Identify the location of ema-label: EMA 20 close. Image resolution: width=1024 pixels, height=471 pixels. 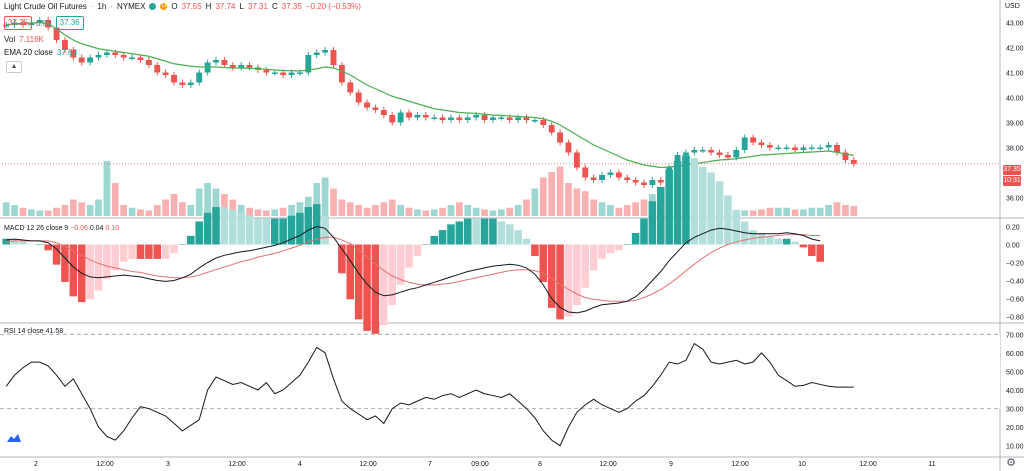
(28, 52).